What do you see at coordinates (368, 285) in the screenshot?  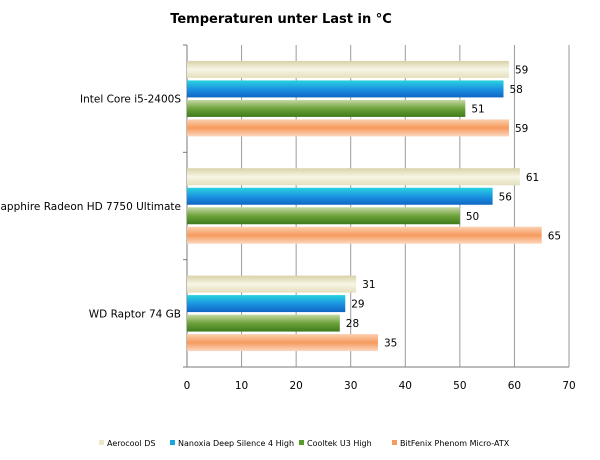 I see `value-label-2-0: 31` at bounding box center [368, 285].